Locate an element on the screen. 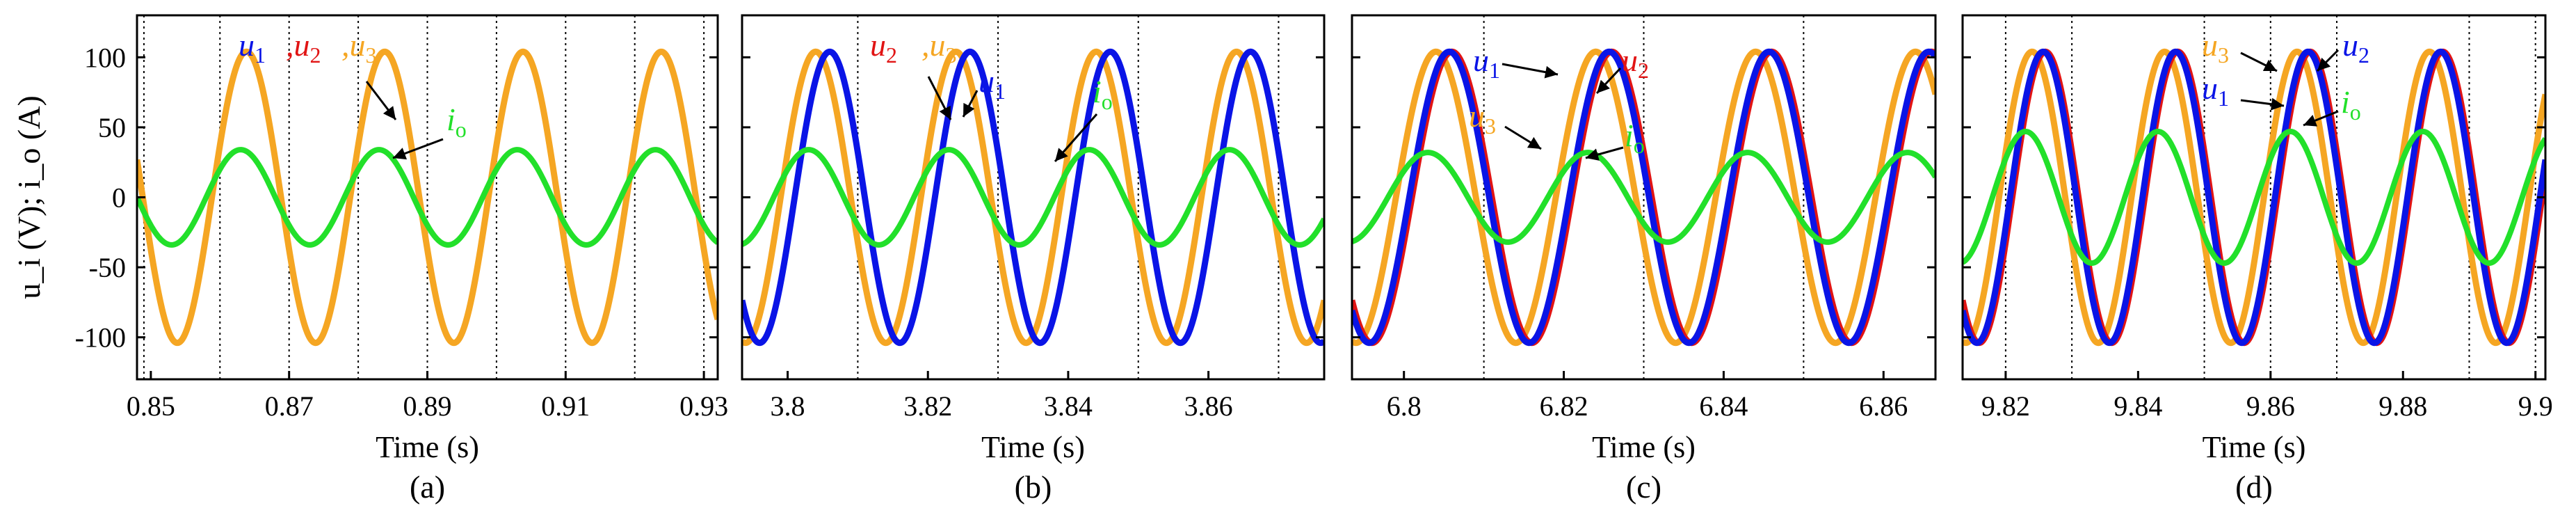 Image resolution: width=2576 pixels, height=531 pixels. series-u2 is located at coordinates (1644, 197).